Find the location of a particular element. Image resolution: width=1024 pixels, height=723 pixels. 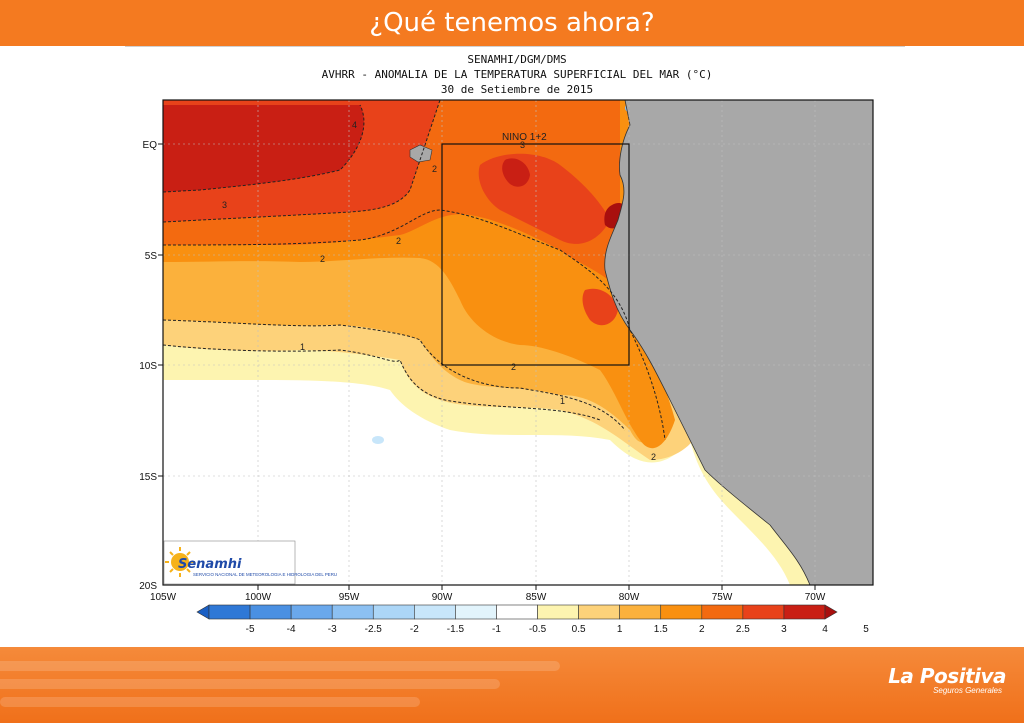

lon-label-80w: 80W is located at coordinates (629, 597).